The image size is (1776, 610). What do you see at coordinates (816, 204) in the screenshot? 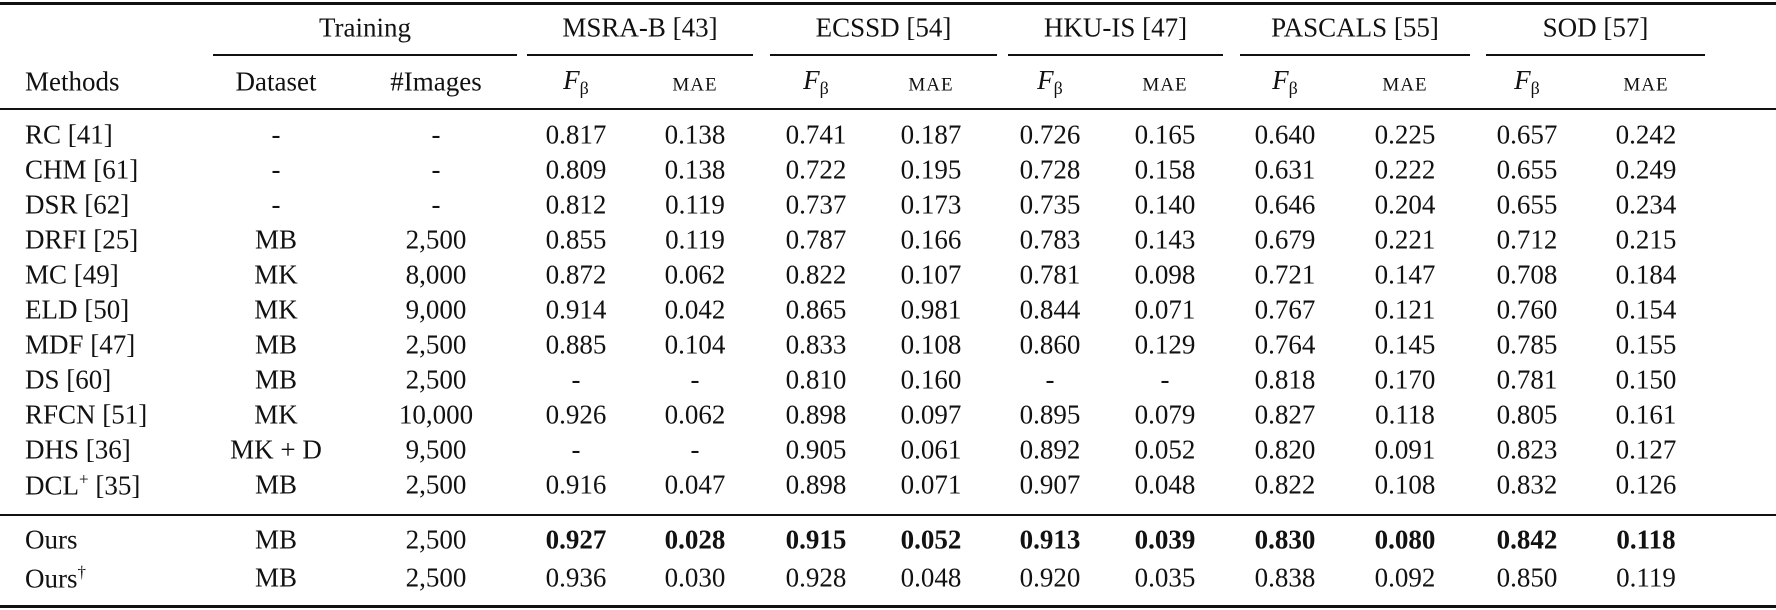
I see `value-cell: 0.737` at bounding box center [816, 204].